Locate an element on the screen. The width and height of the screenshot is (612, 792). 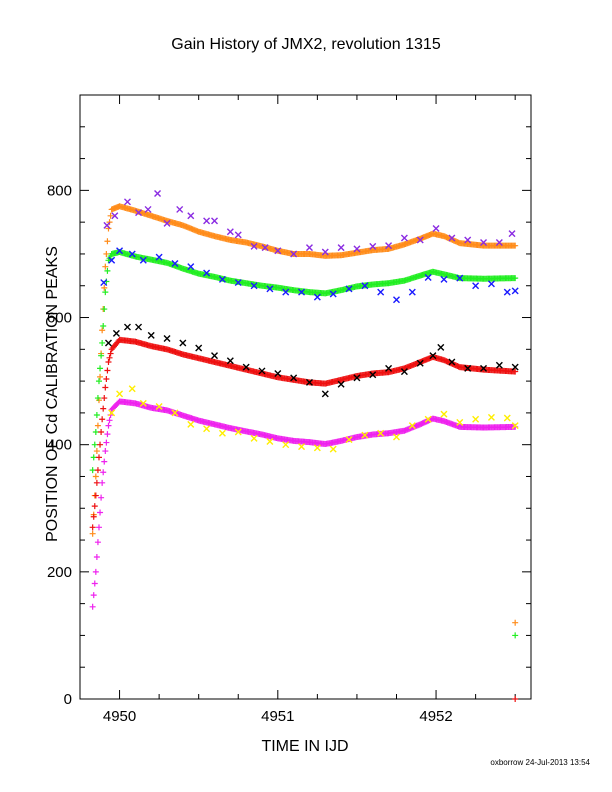
chart-title: Gain History of JMX2, revolution 1315 is located at coordinates (306, 44).